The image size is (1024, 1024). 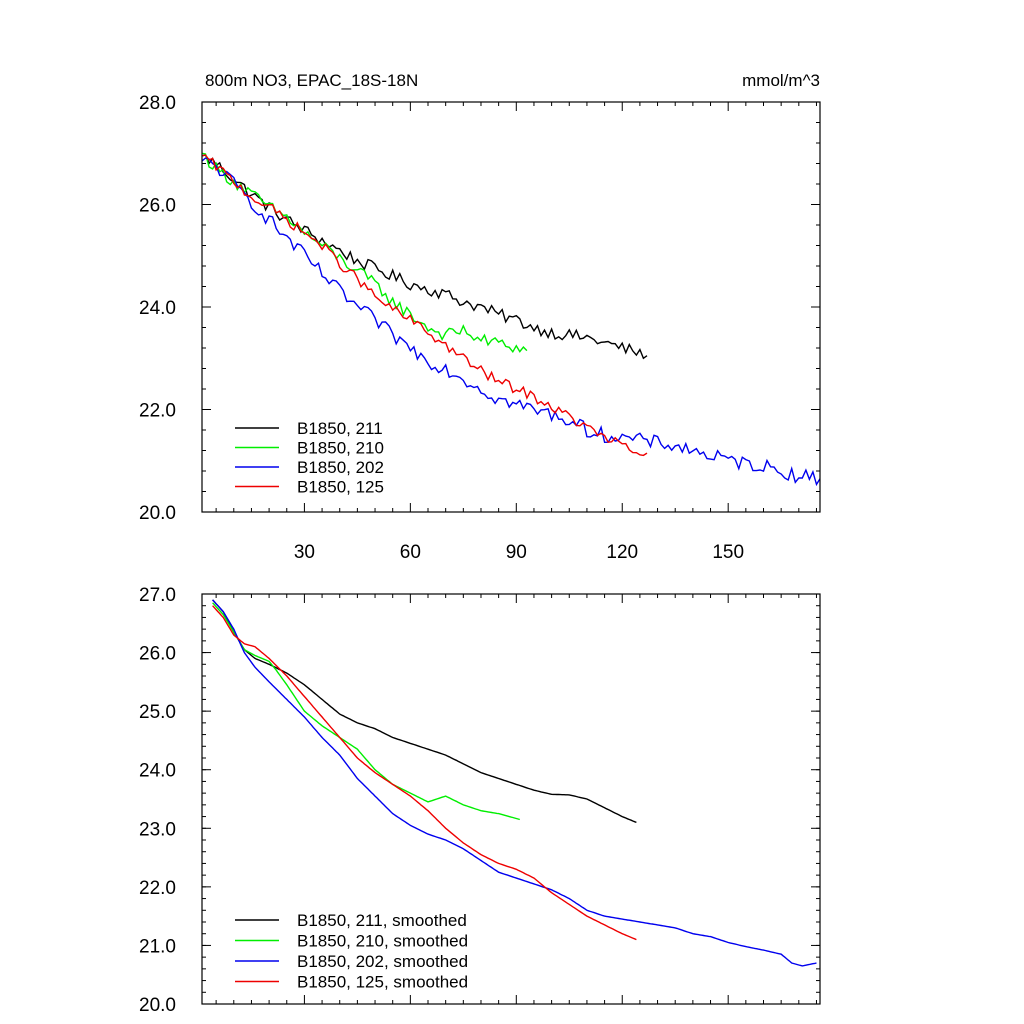 What do you see at coordinates (382, 961) in the screenshot?
I see `legend-label: B1850, 202, smoothed` at bounding box center [382, 961].